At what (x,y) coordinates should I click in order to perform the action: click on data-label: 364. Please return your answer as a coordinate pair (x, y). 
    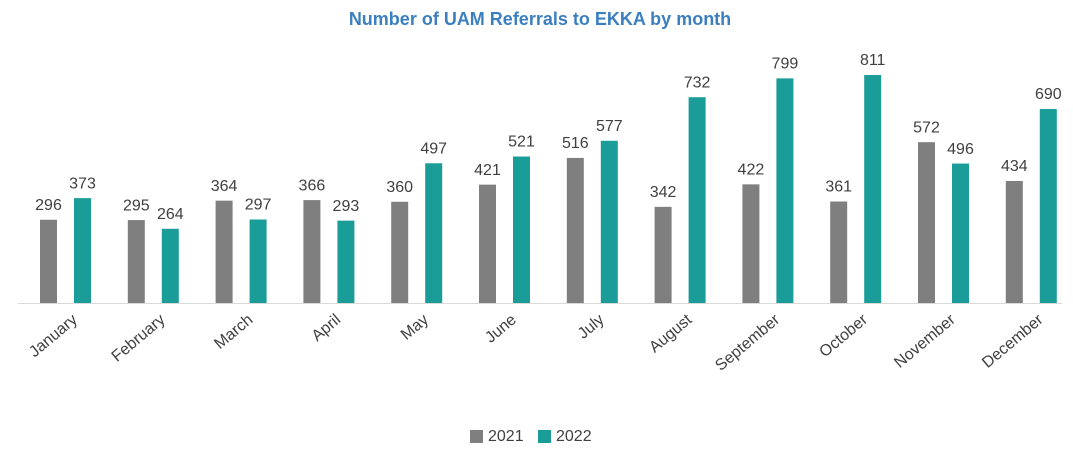
    Looking at the image, I should click on (224, 186).